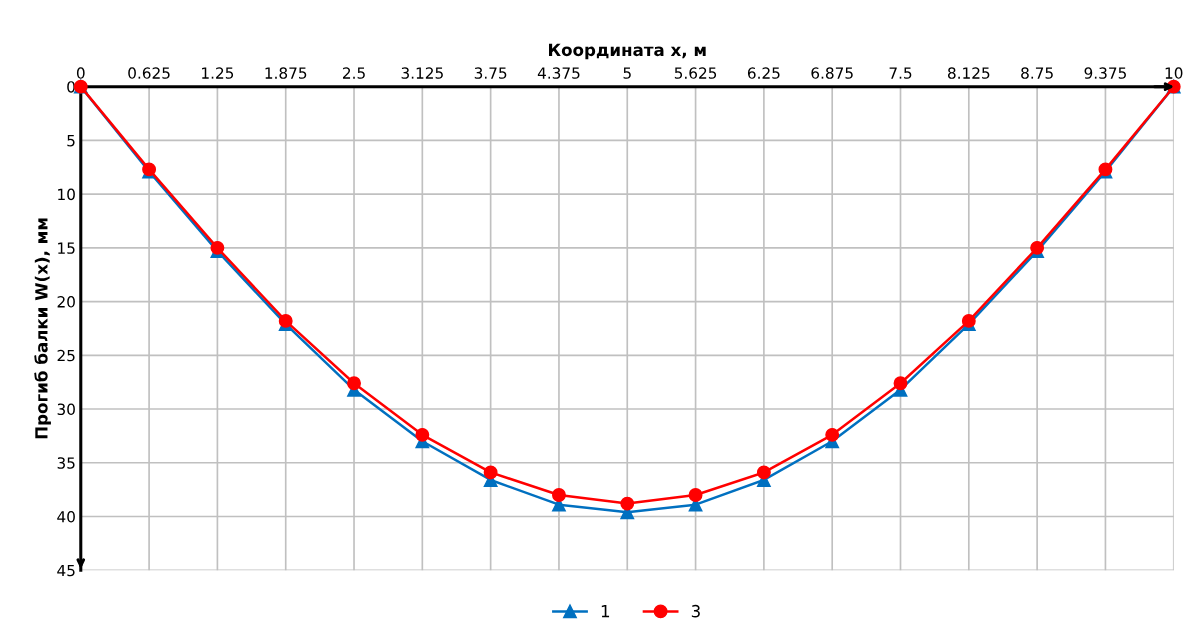 The height and width of the screenshot is (628, 1188). What do you see at coordinates (627, 73) in the screenshot?
I see `x-tick-label: 5` at bounding box center [627, 73].